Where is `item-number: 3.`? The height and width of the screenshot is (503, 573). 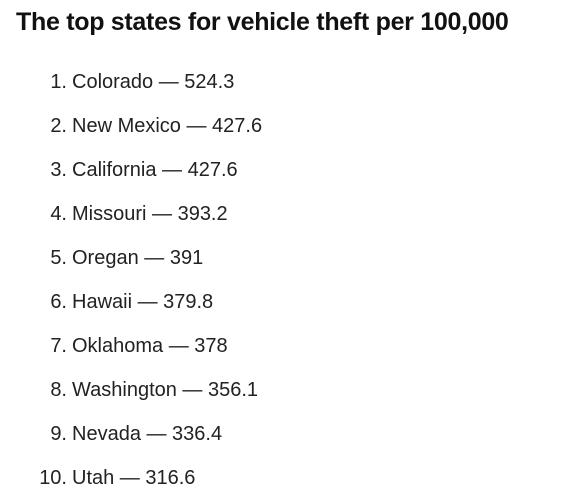 item-number: 3. is located at coordinates (58, 170).